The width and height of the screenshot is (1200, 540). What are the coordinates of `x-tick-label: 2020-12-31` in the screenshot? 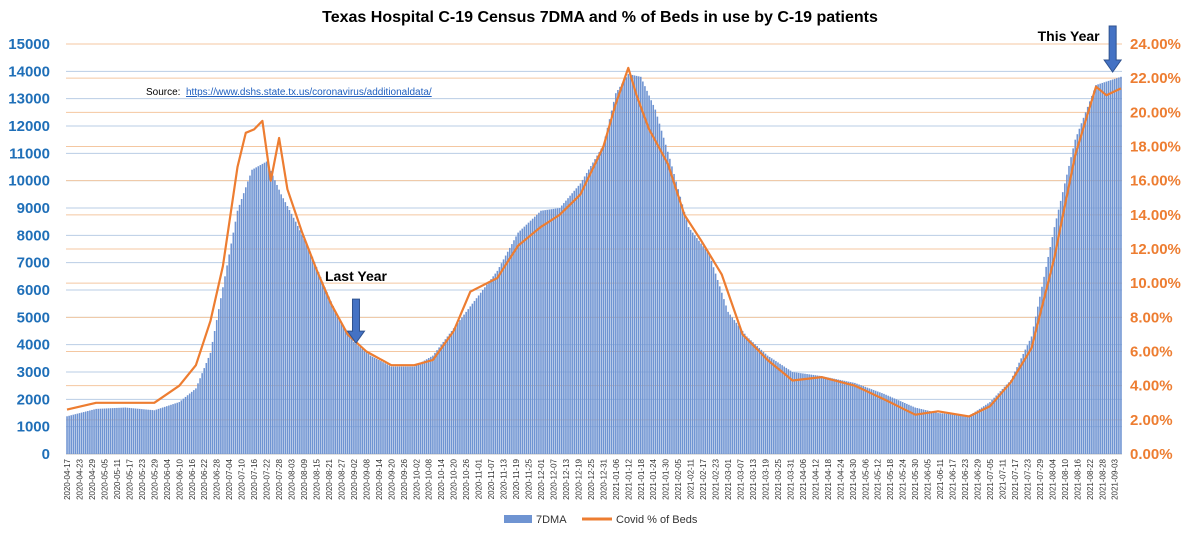 It's located at (603, 478).